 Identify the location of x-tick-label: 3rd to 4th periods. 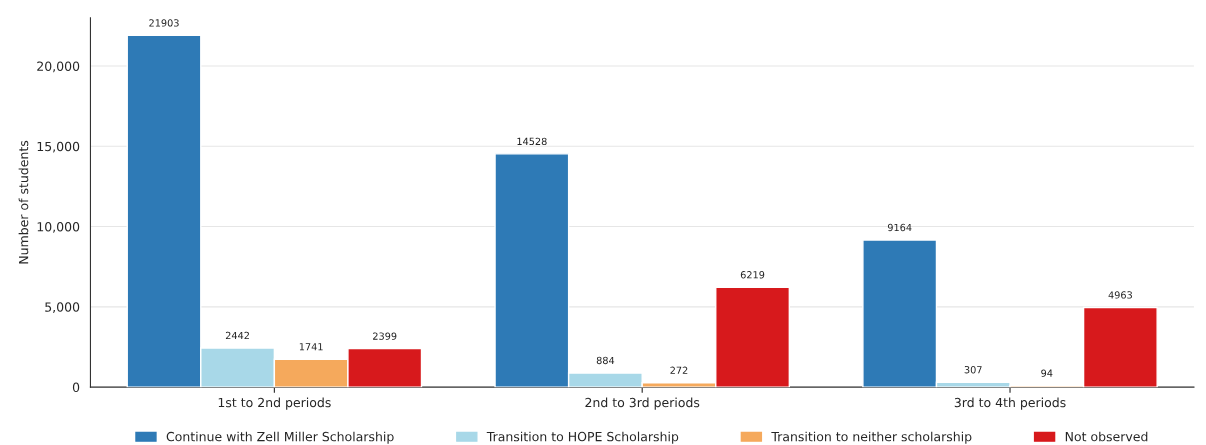
(1010, 403).